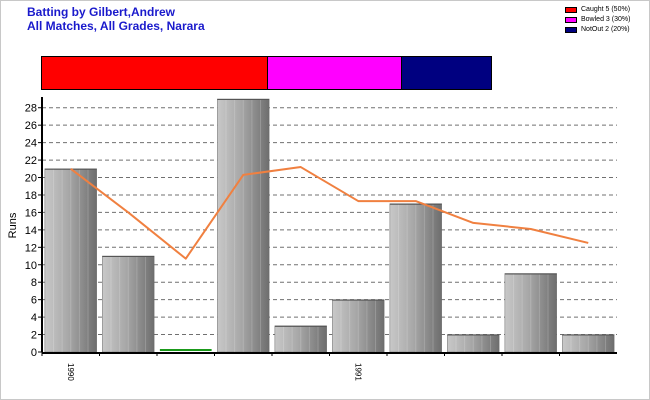 The image size is (650, 400). I want to click on dismissal-strip, so click(266, 73).